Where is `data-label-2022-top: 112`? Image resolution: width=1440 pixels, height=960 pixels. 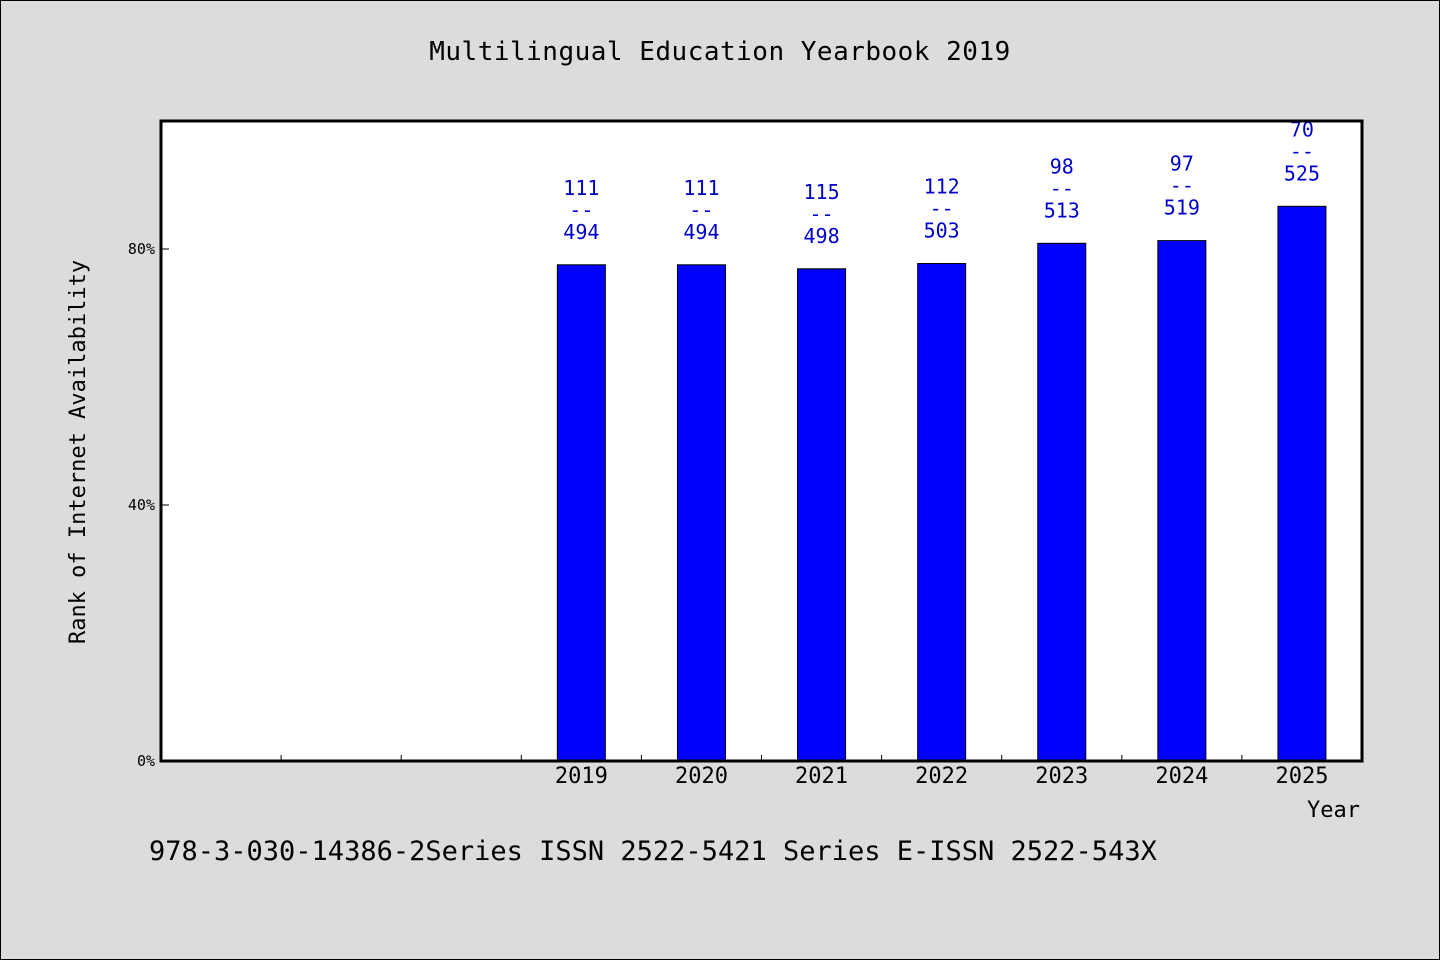 data-label-2022-top: 112 is located at coordinates (942, 187).